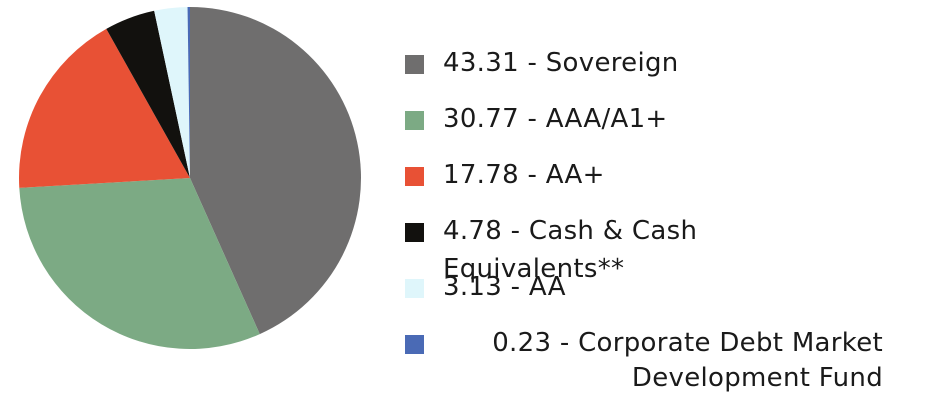 This screenshot has height=408, width=931. What do you see at coordinates (504, 287) in the screenshot?
I see `legend-label: 3.13 - AA` at bounding box center [504, 287].